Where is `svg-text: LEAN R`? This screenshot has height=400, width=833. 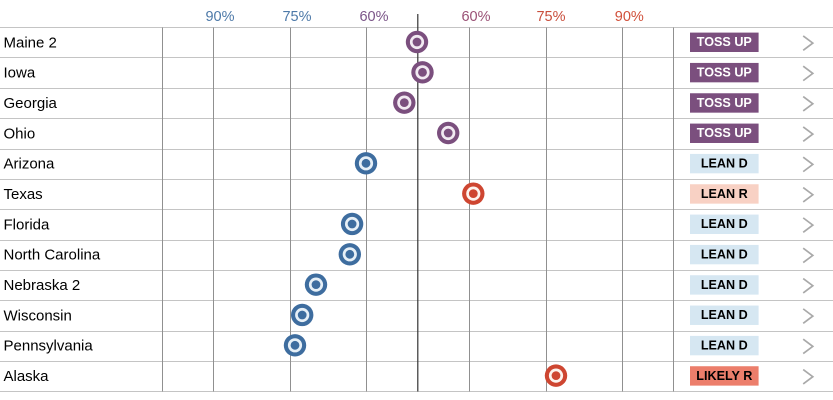 svg-text: LEAN R is located at coordinates (724, 194).